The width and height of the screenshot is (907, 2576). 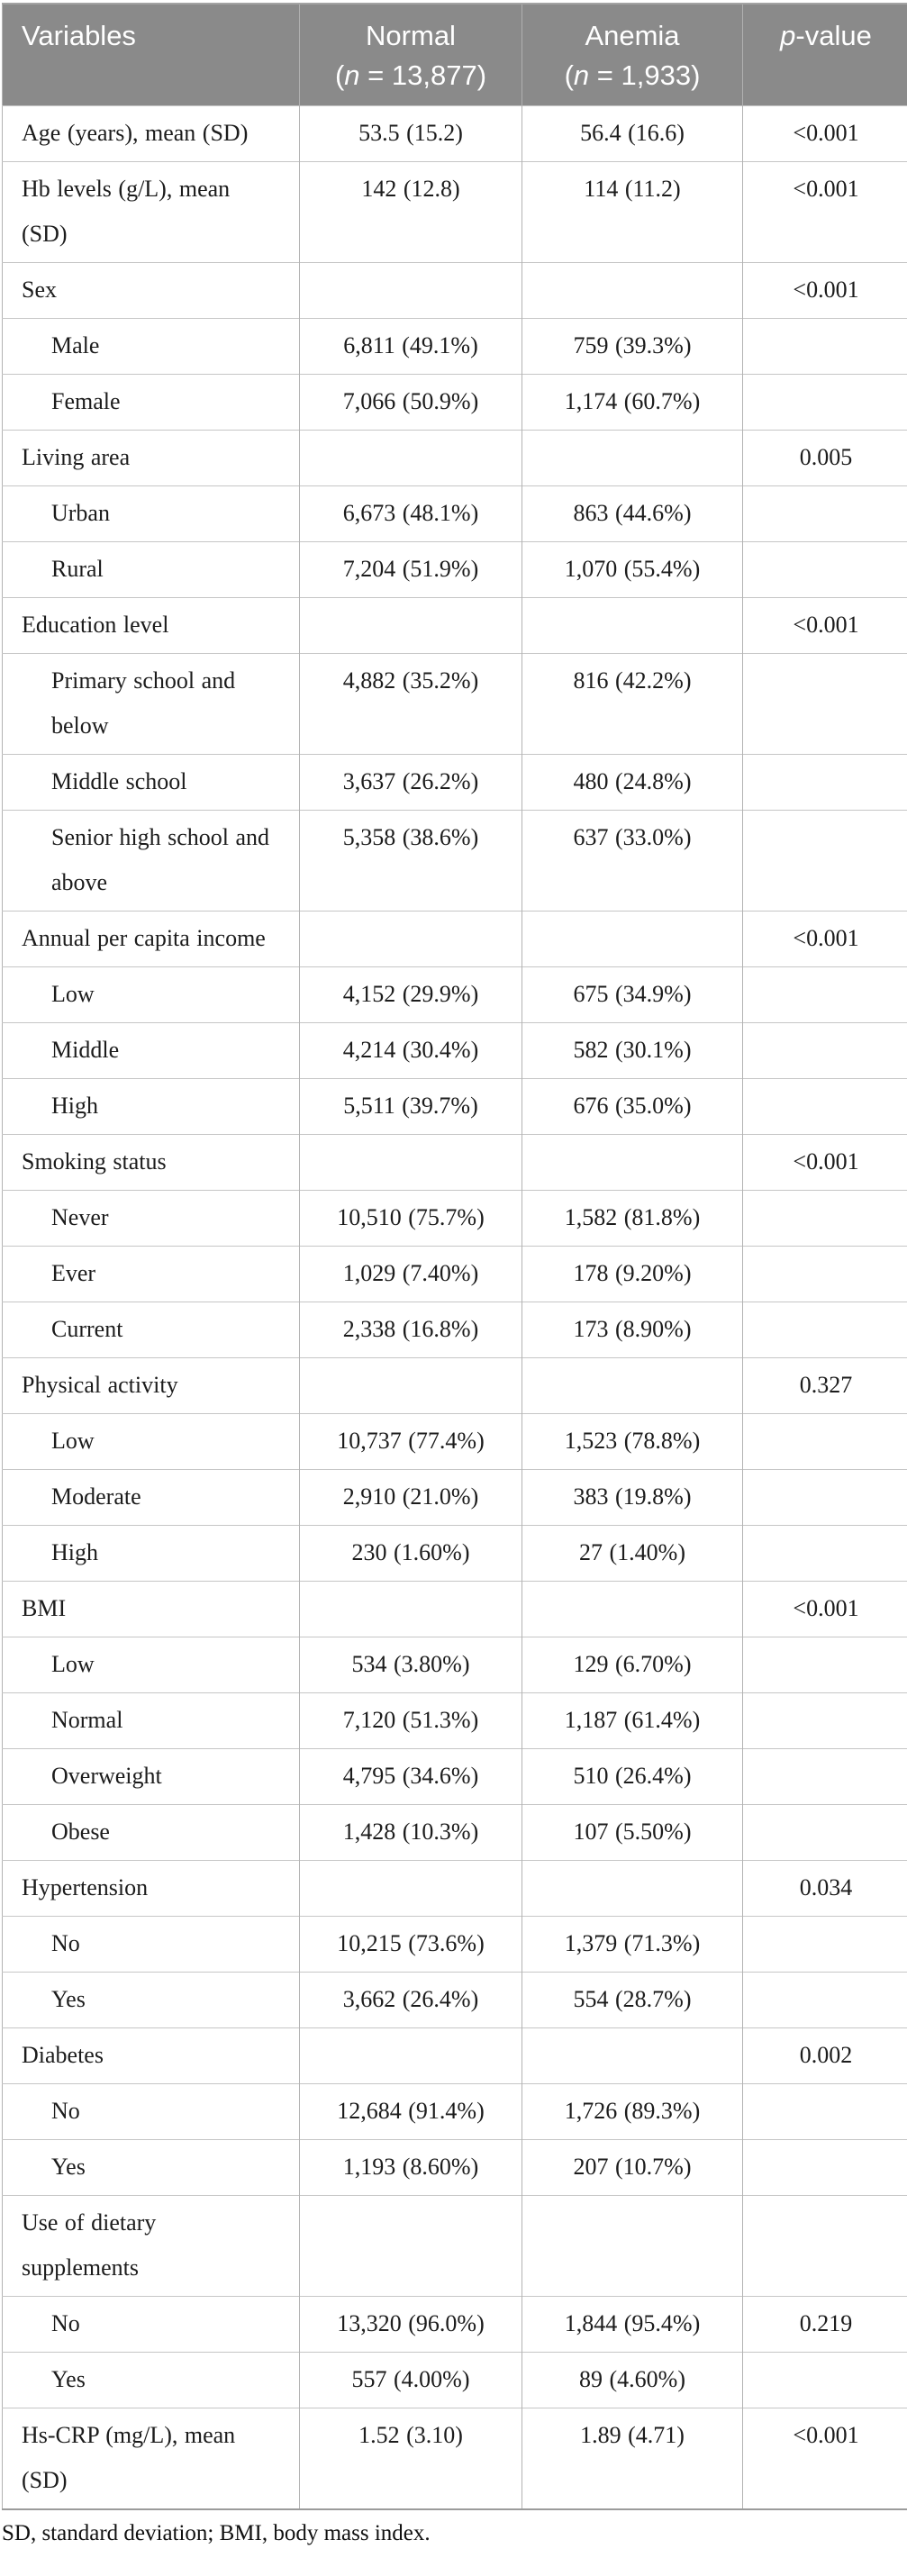 What do you see at coordinates (410, 211) in the screenshot?
I see `normal-value-cell: 142 (12.8)` at bounding box center [410, 211].